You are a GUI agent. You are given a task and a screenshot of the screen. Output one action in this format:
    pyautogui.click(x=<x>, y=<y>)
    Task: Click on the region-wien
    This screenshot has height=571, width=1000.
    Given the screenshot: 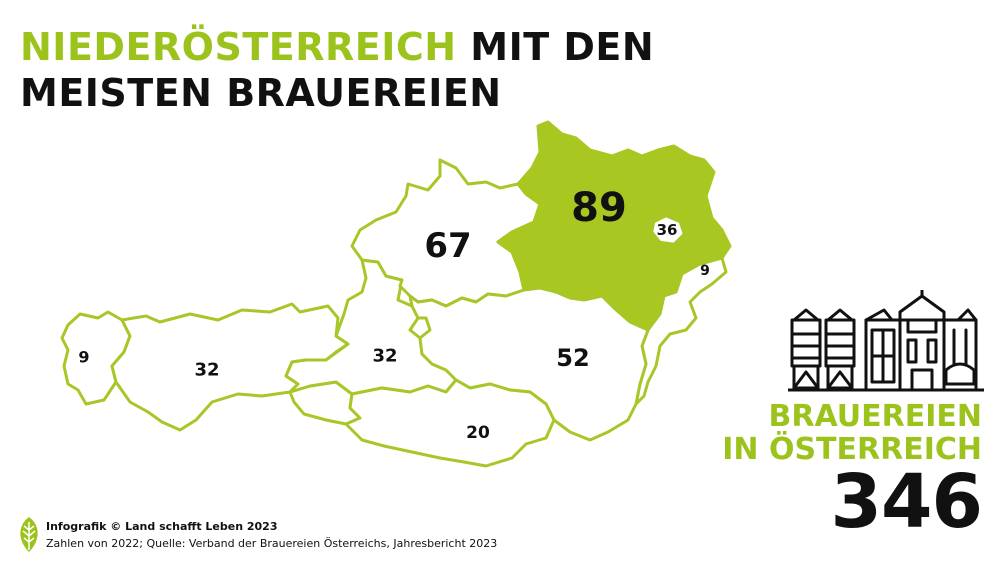 What is the action you would take?
    pyautogui.click(x=668, y=230)
    